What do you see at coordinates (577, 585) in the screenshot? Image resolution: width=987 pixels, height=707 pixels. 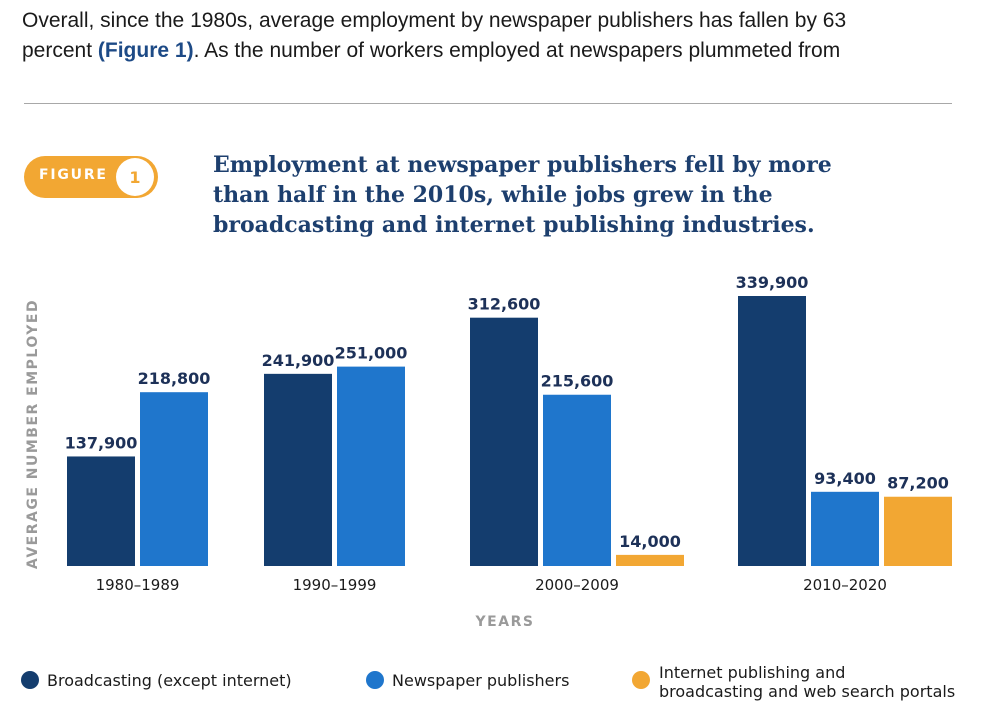 I see `x-tick-label-3: 2000–2009` at bounding box center [577, 585].